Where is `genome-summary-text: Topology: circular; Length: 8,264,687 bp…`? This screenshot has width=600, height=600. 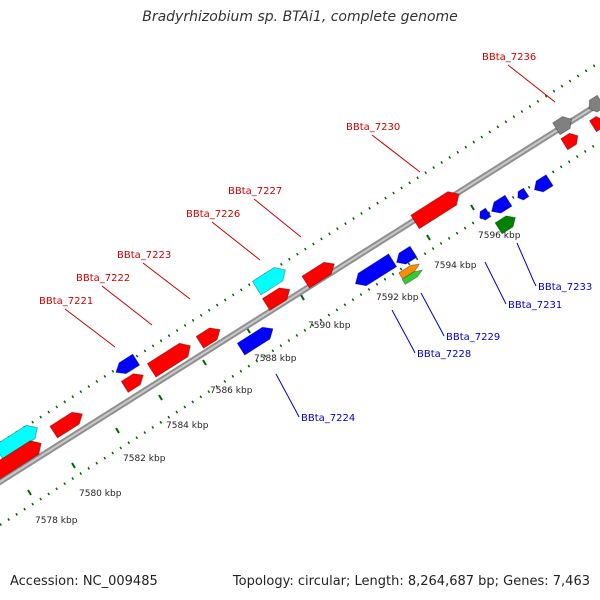 genome-summary-text: Topology: circular; Length: 8,264,687 bp… is located at coordinates (411, 581).